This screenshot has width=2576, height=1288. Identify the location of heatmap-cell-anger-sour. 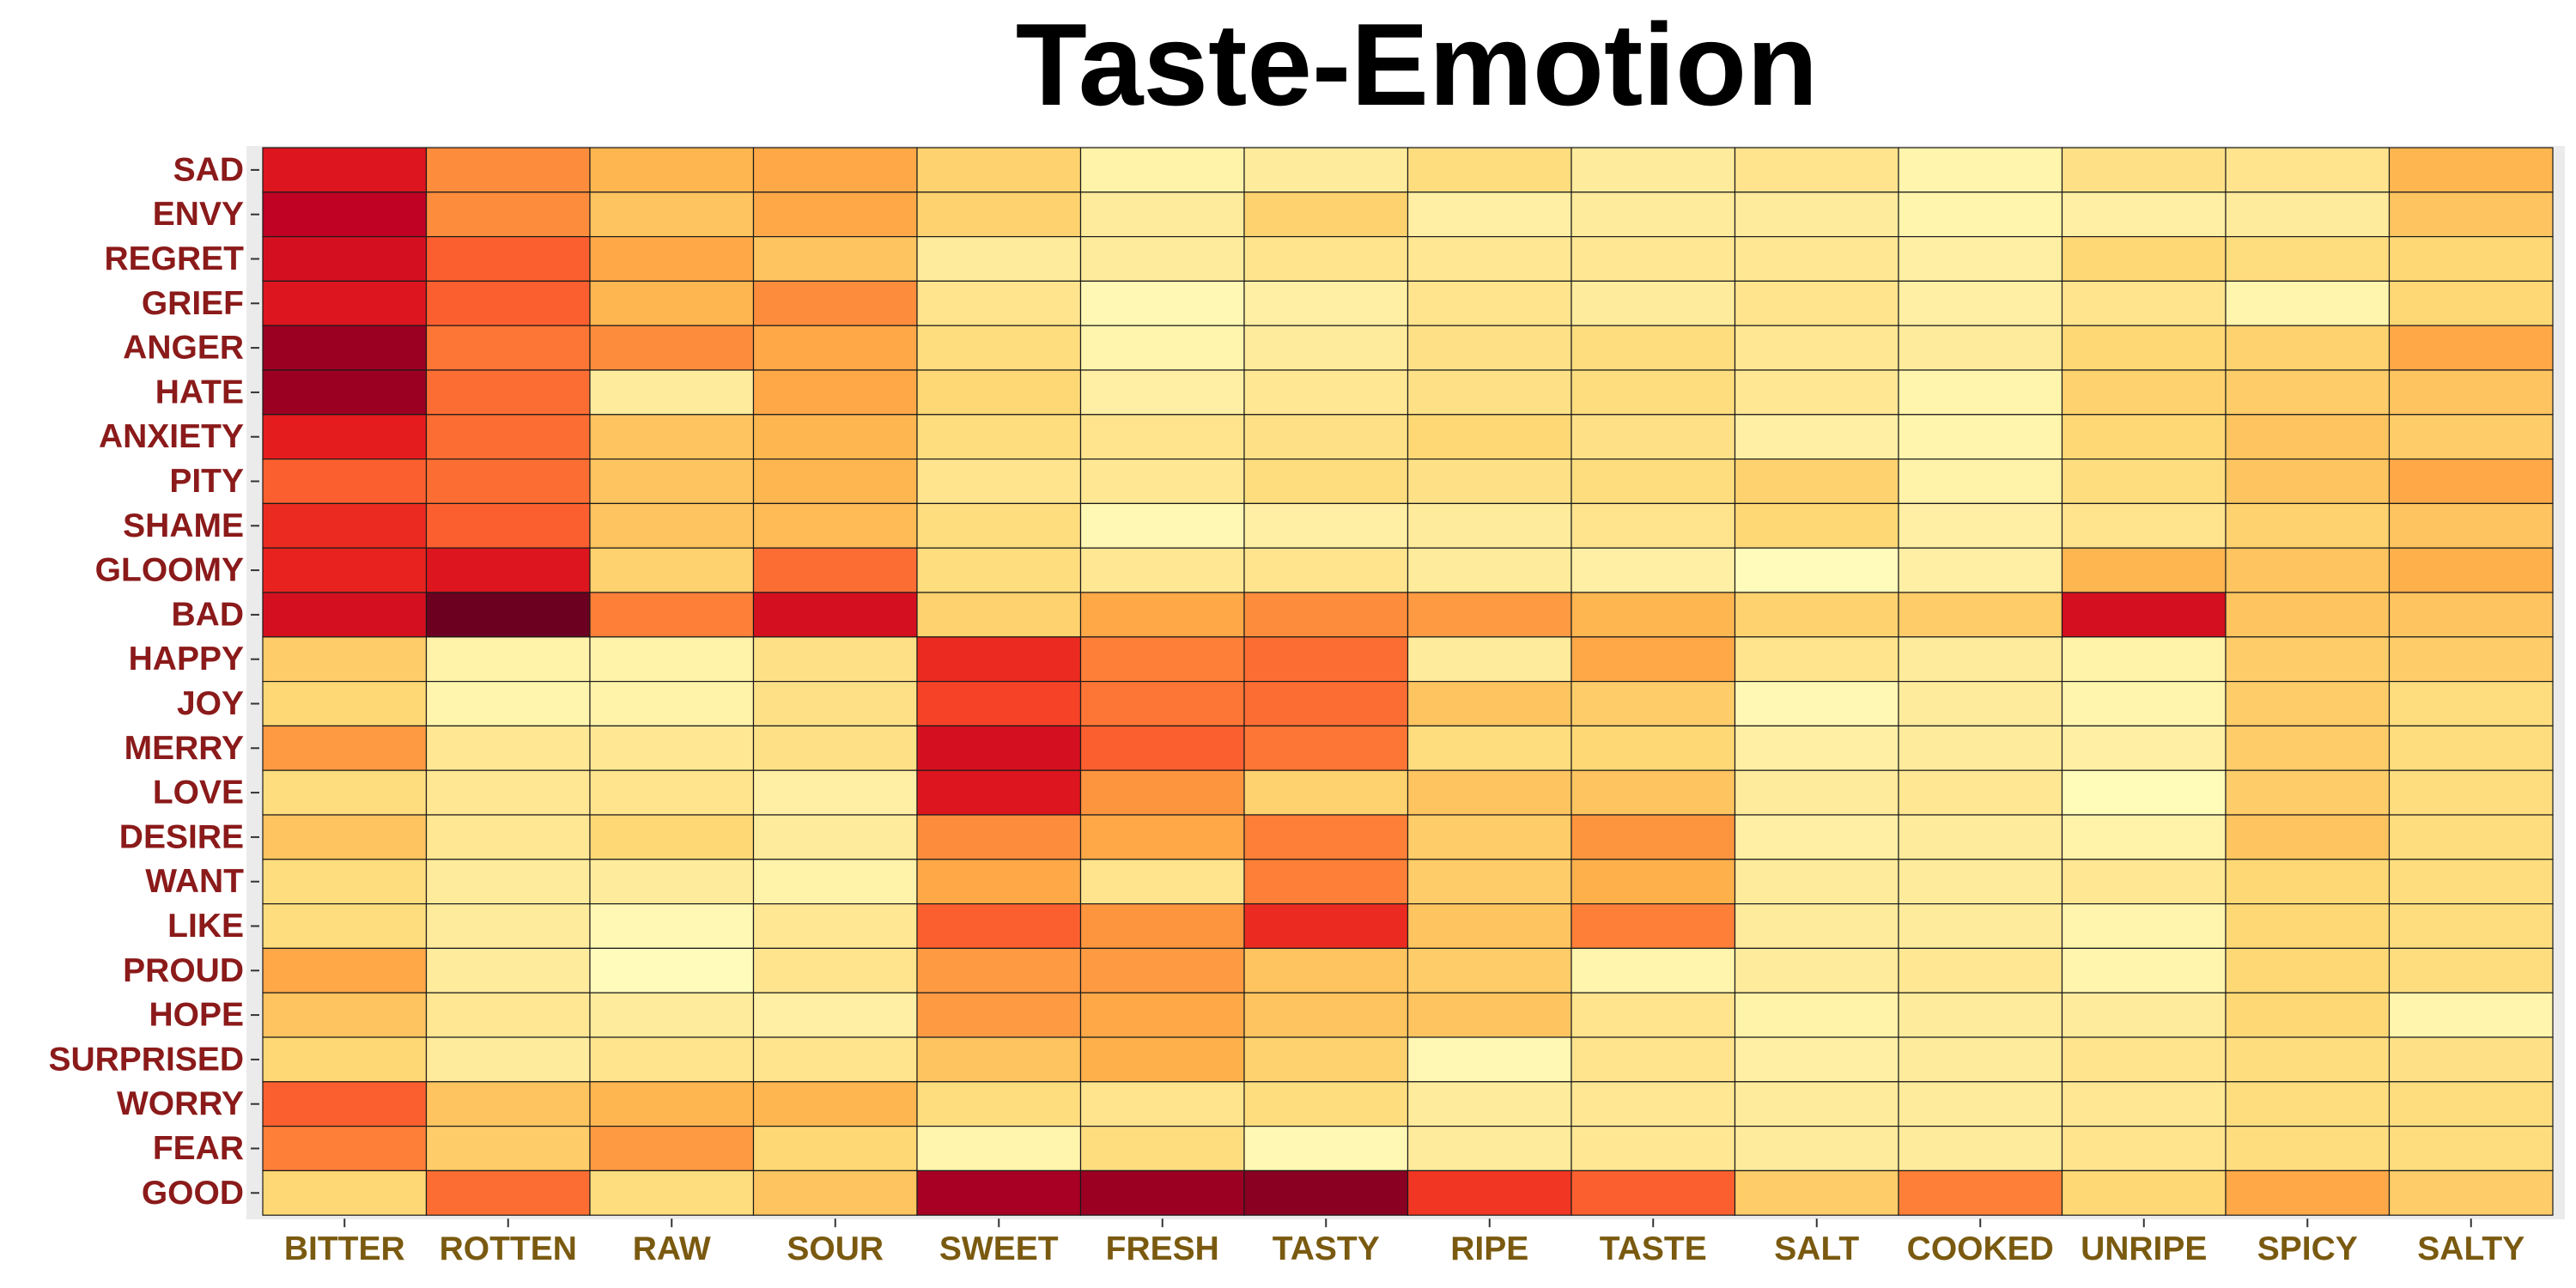
(835, 348).